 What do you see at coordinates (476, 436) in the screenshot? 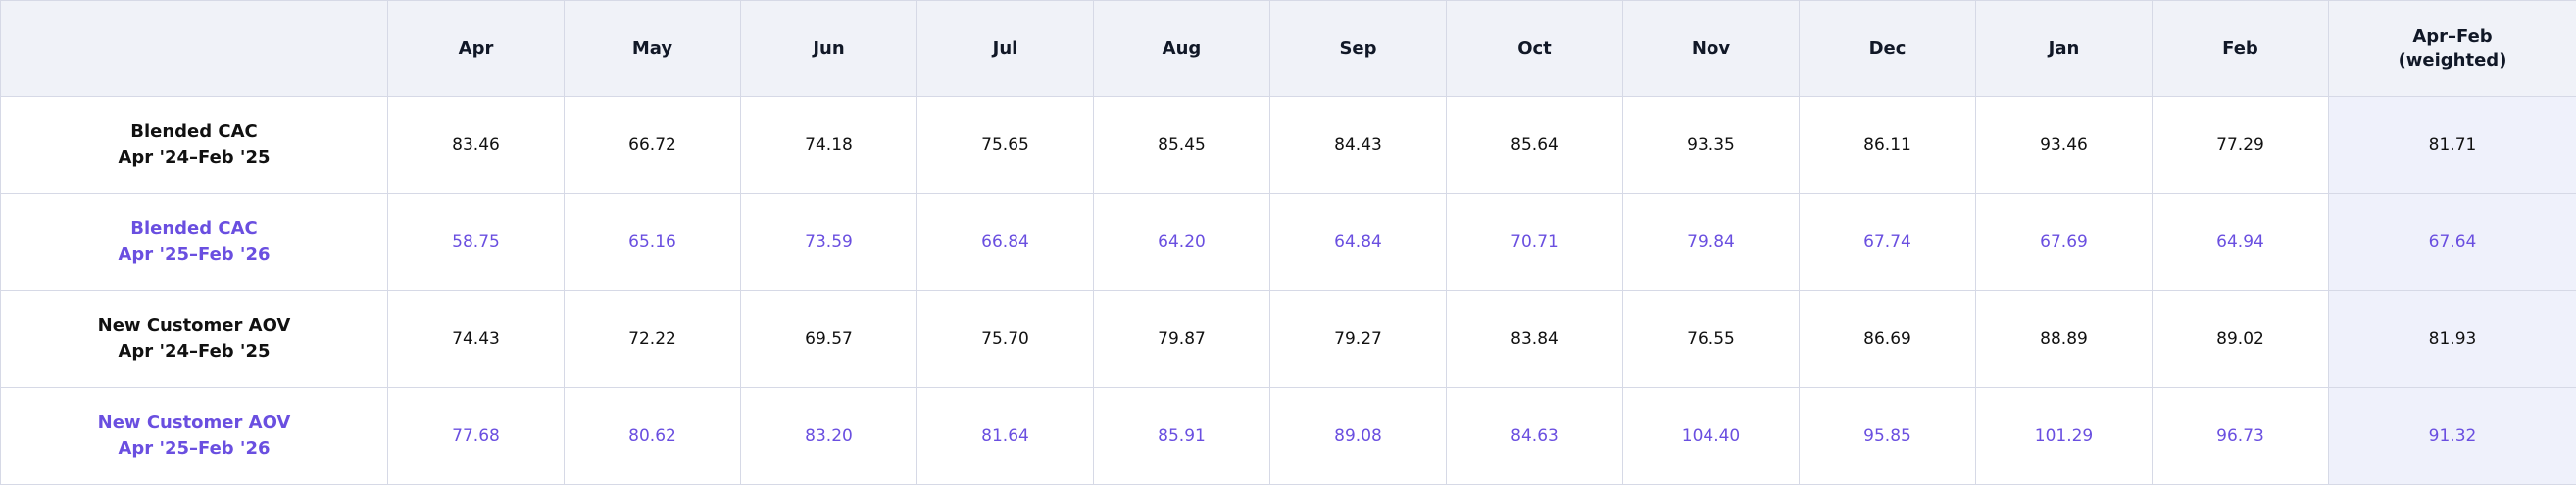
I see `table-cell: 77.68` at bounding box center [476, 436].